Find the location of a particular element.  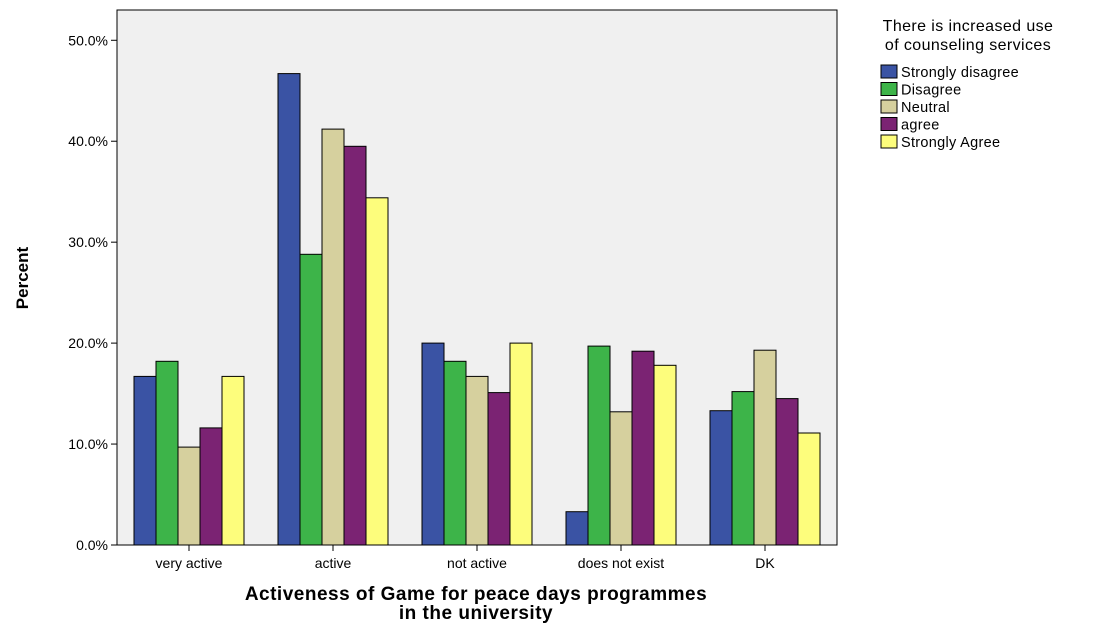

bar-very-active-strongly-agree is located at coordinates (233, 460).